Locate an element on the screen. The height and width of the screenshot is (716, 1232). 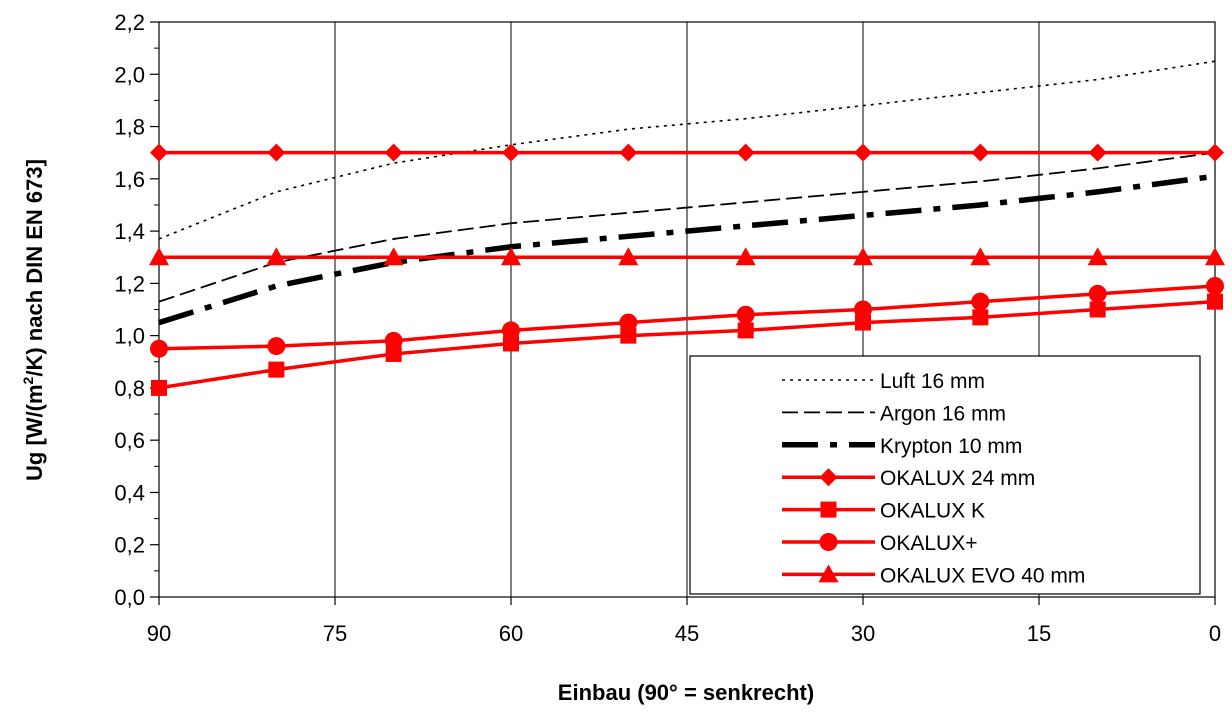
x-tick-label: 30 is located at coordinates (863, 633).